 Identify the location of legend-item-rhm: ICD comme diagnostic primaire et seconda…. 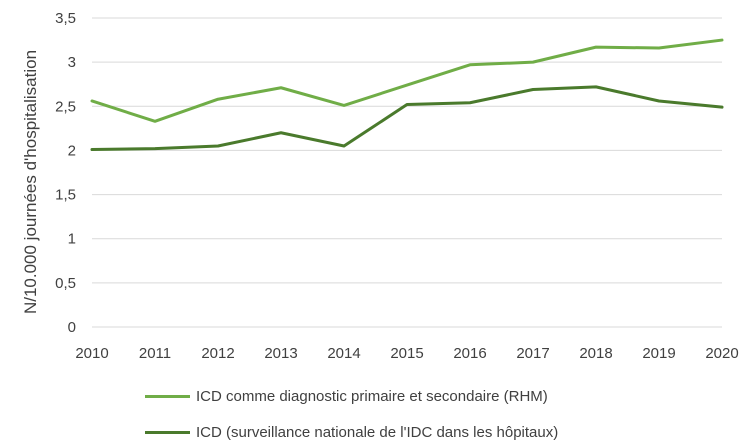
(346, 396).